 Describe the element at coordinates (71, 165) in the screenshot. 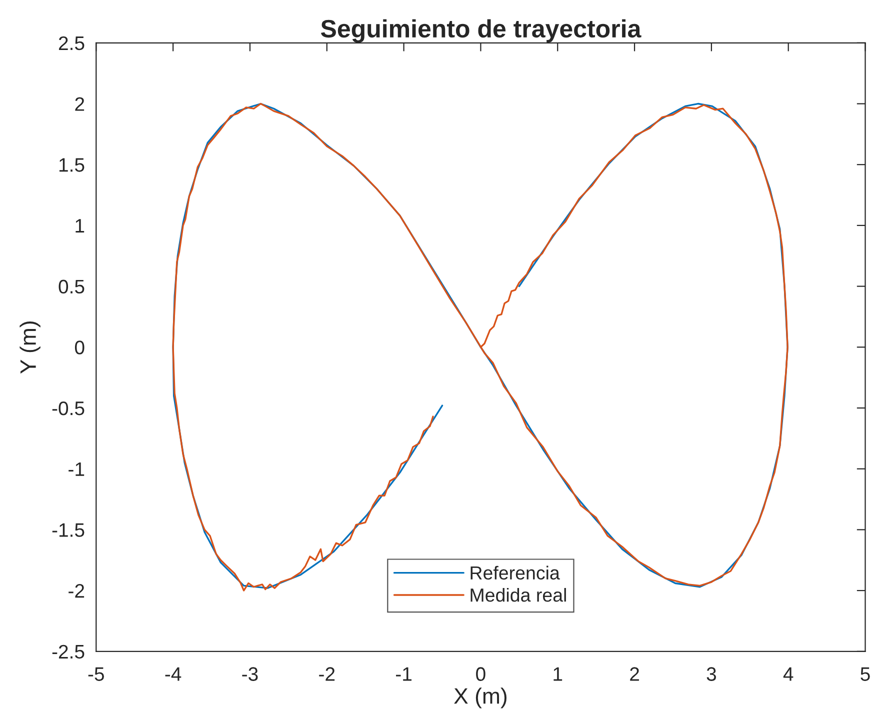

I see `y-tick-label: 1.5` at that location.